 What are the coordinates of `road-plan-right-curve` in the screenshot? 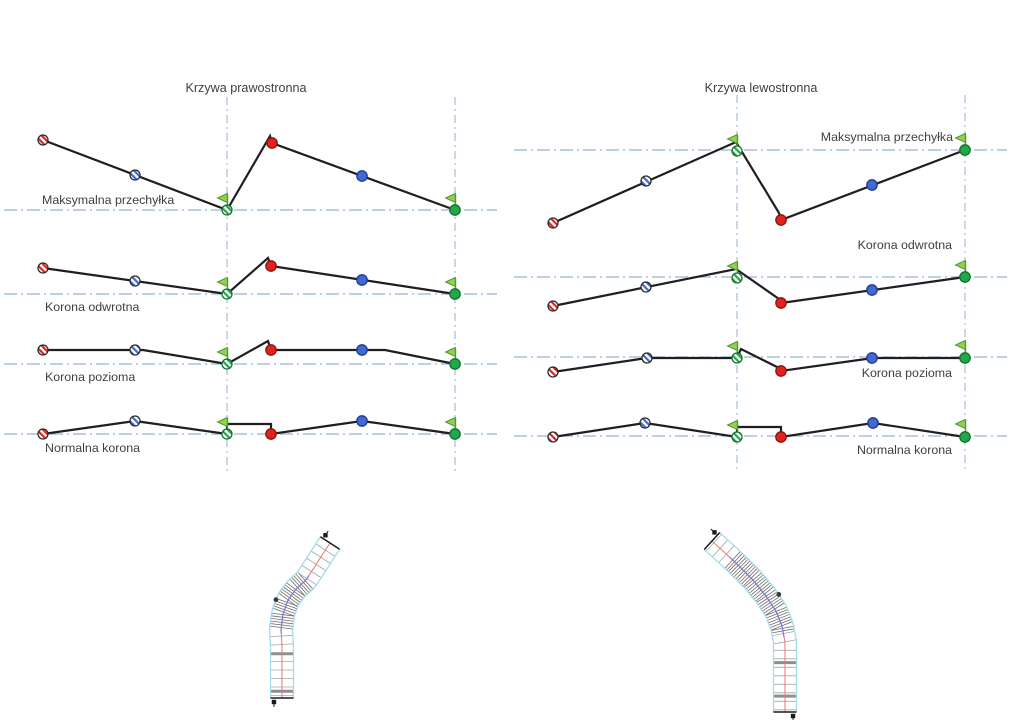 It's located at (304, 618).